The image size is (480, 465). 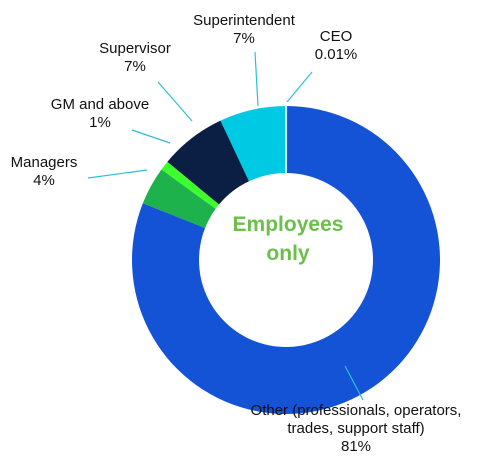 I want to click on category-name: Managers, so click(x=44, y=162).